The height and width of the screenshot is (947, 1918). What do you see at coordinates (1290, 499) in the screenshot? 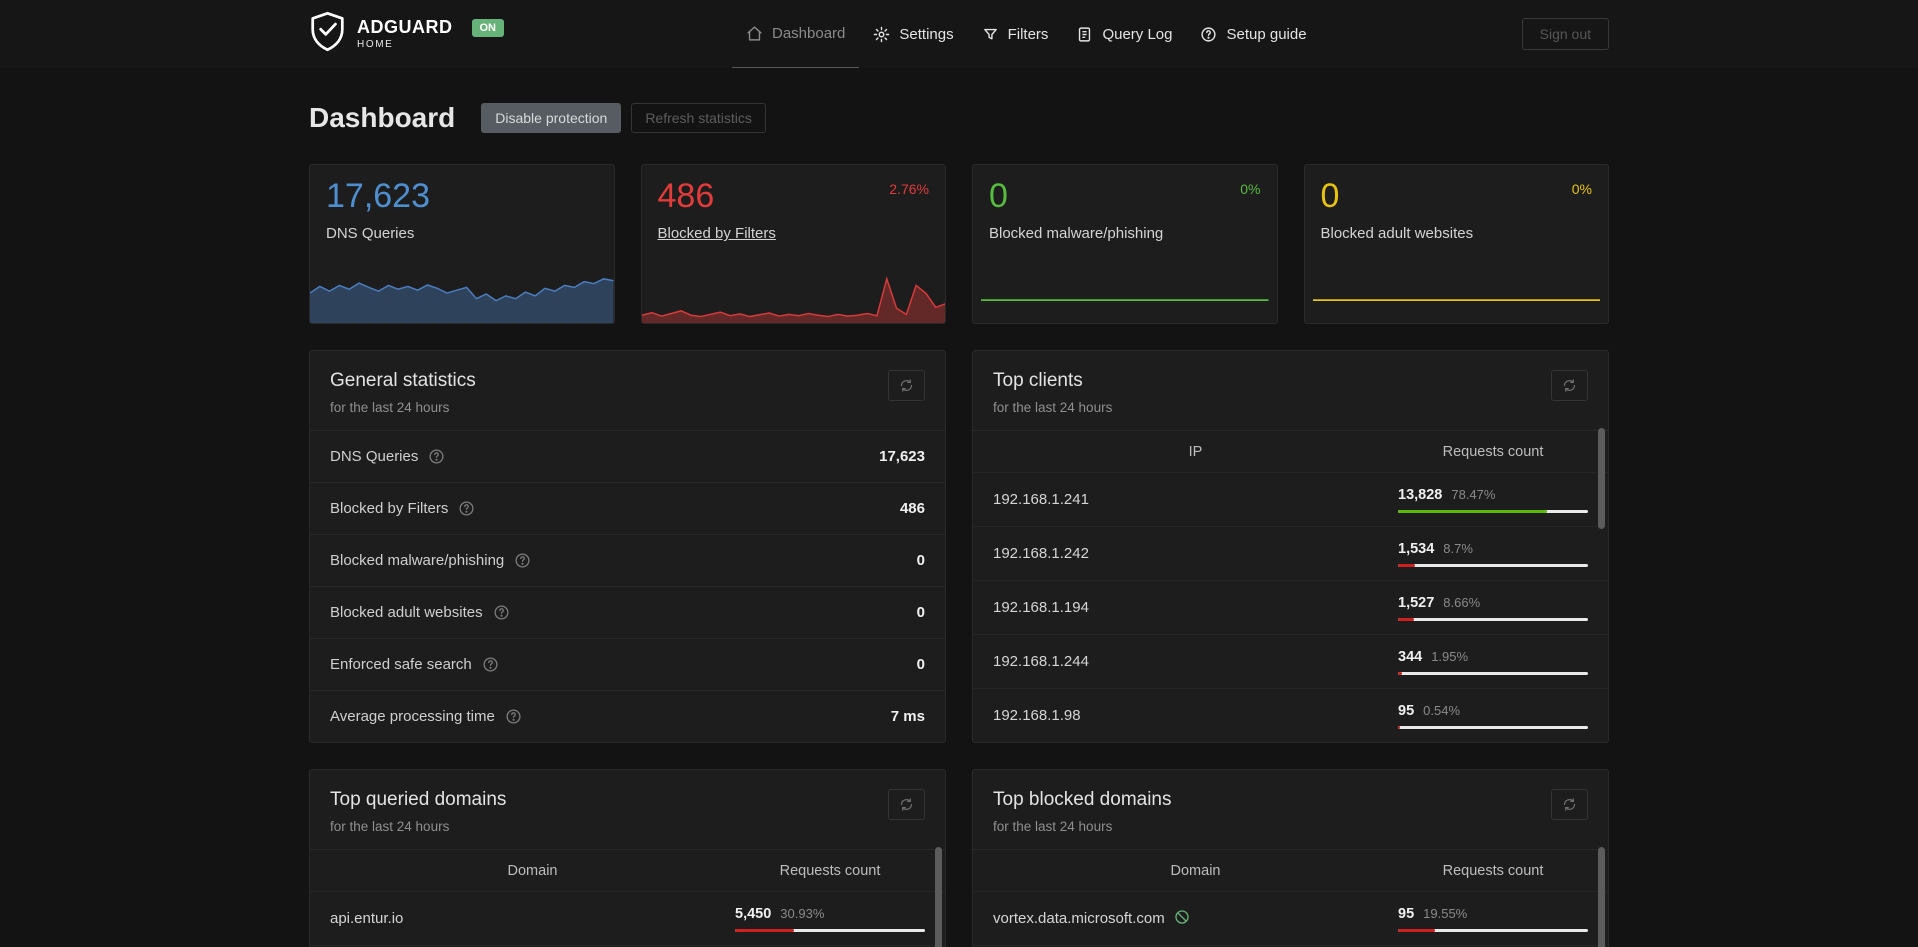
I see `table-row: 192.168.1.241 13,828 78.47%` at bounding box center [1290, 499].